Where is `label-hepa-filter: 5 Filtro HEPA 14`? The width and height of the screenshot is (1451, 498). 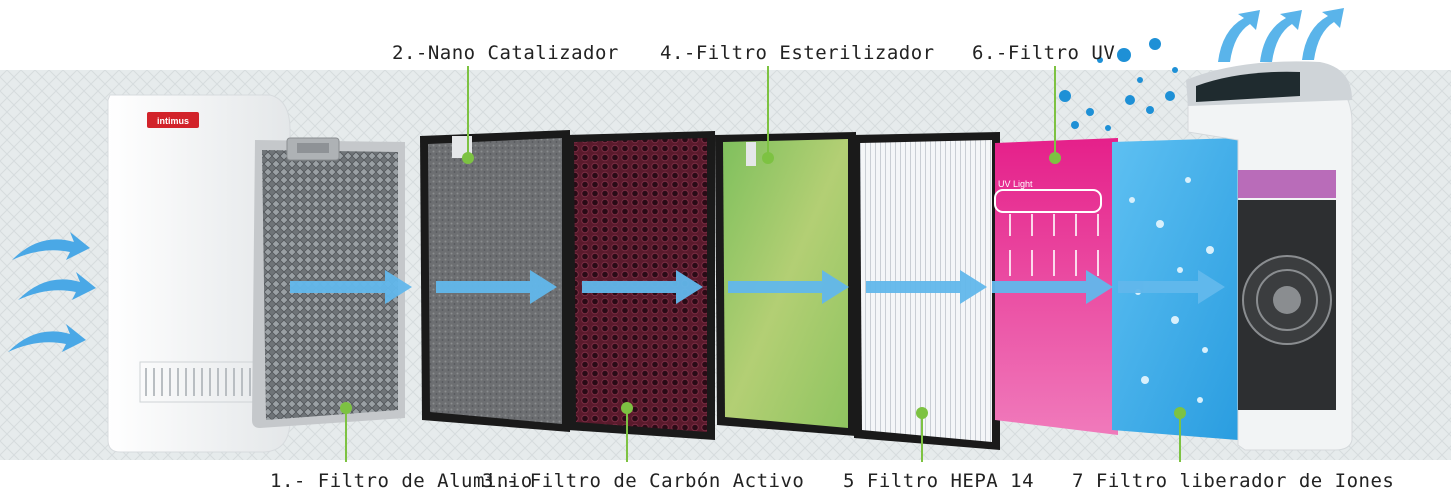 label-hepa-filter: 5 Filtro HEPA 14 is located at coordinates (939, 481).